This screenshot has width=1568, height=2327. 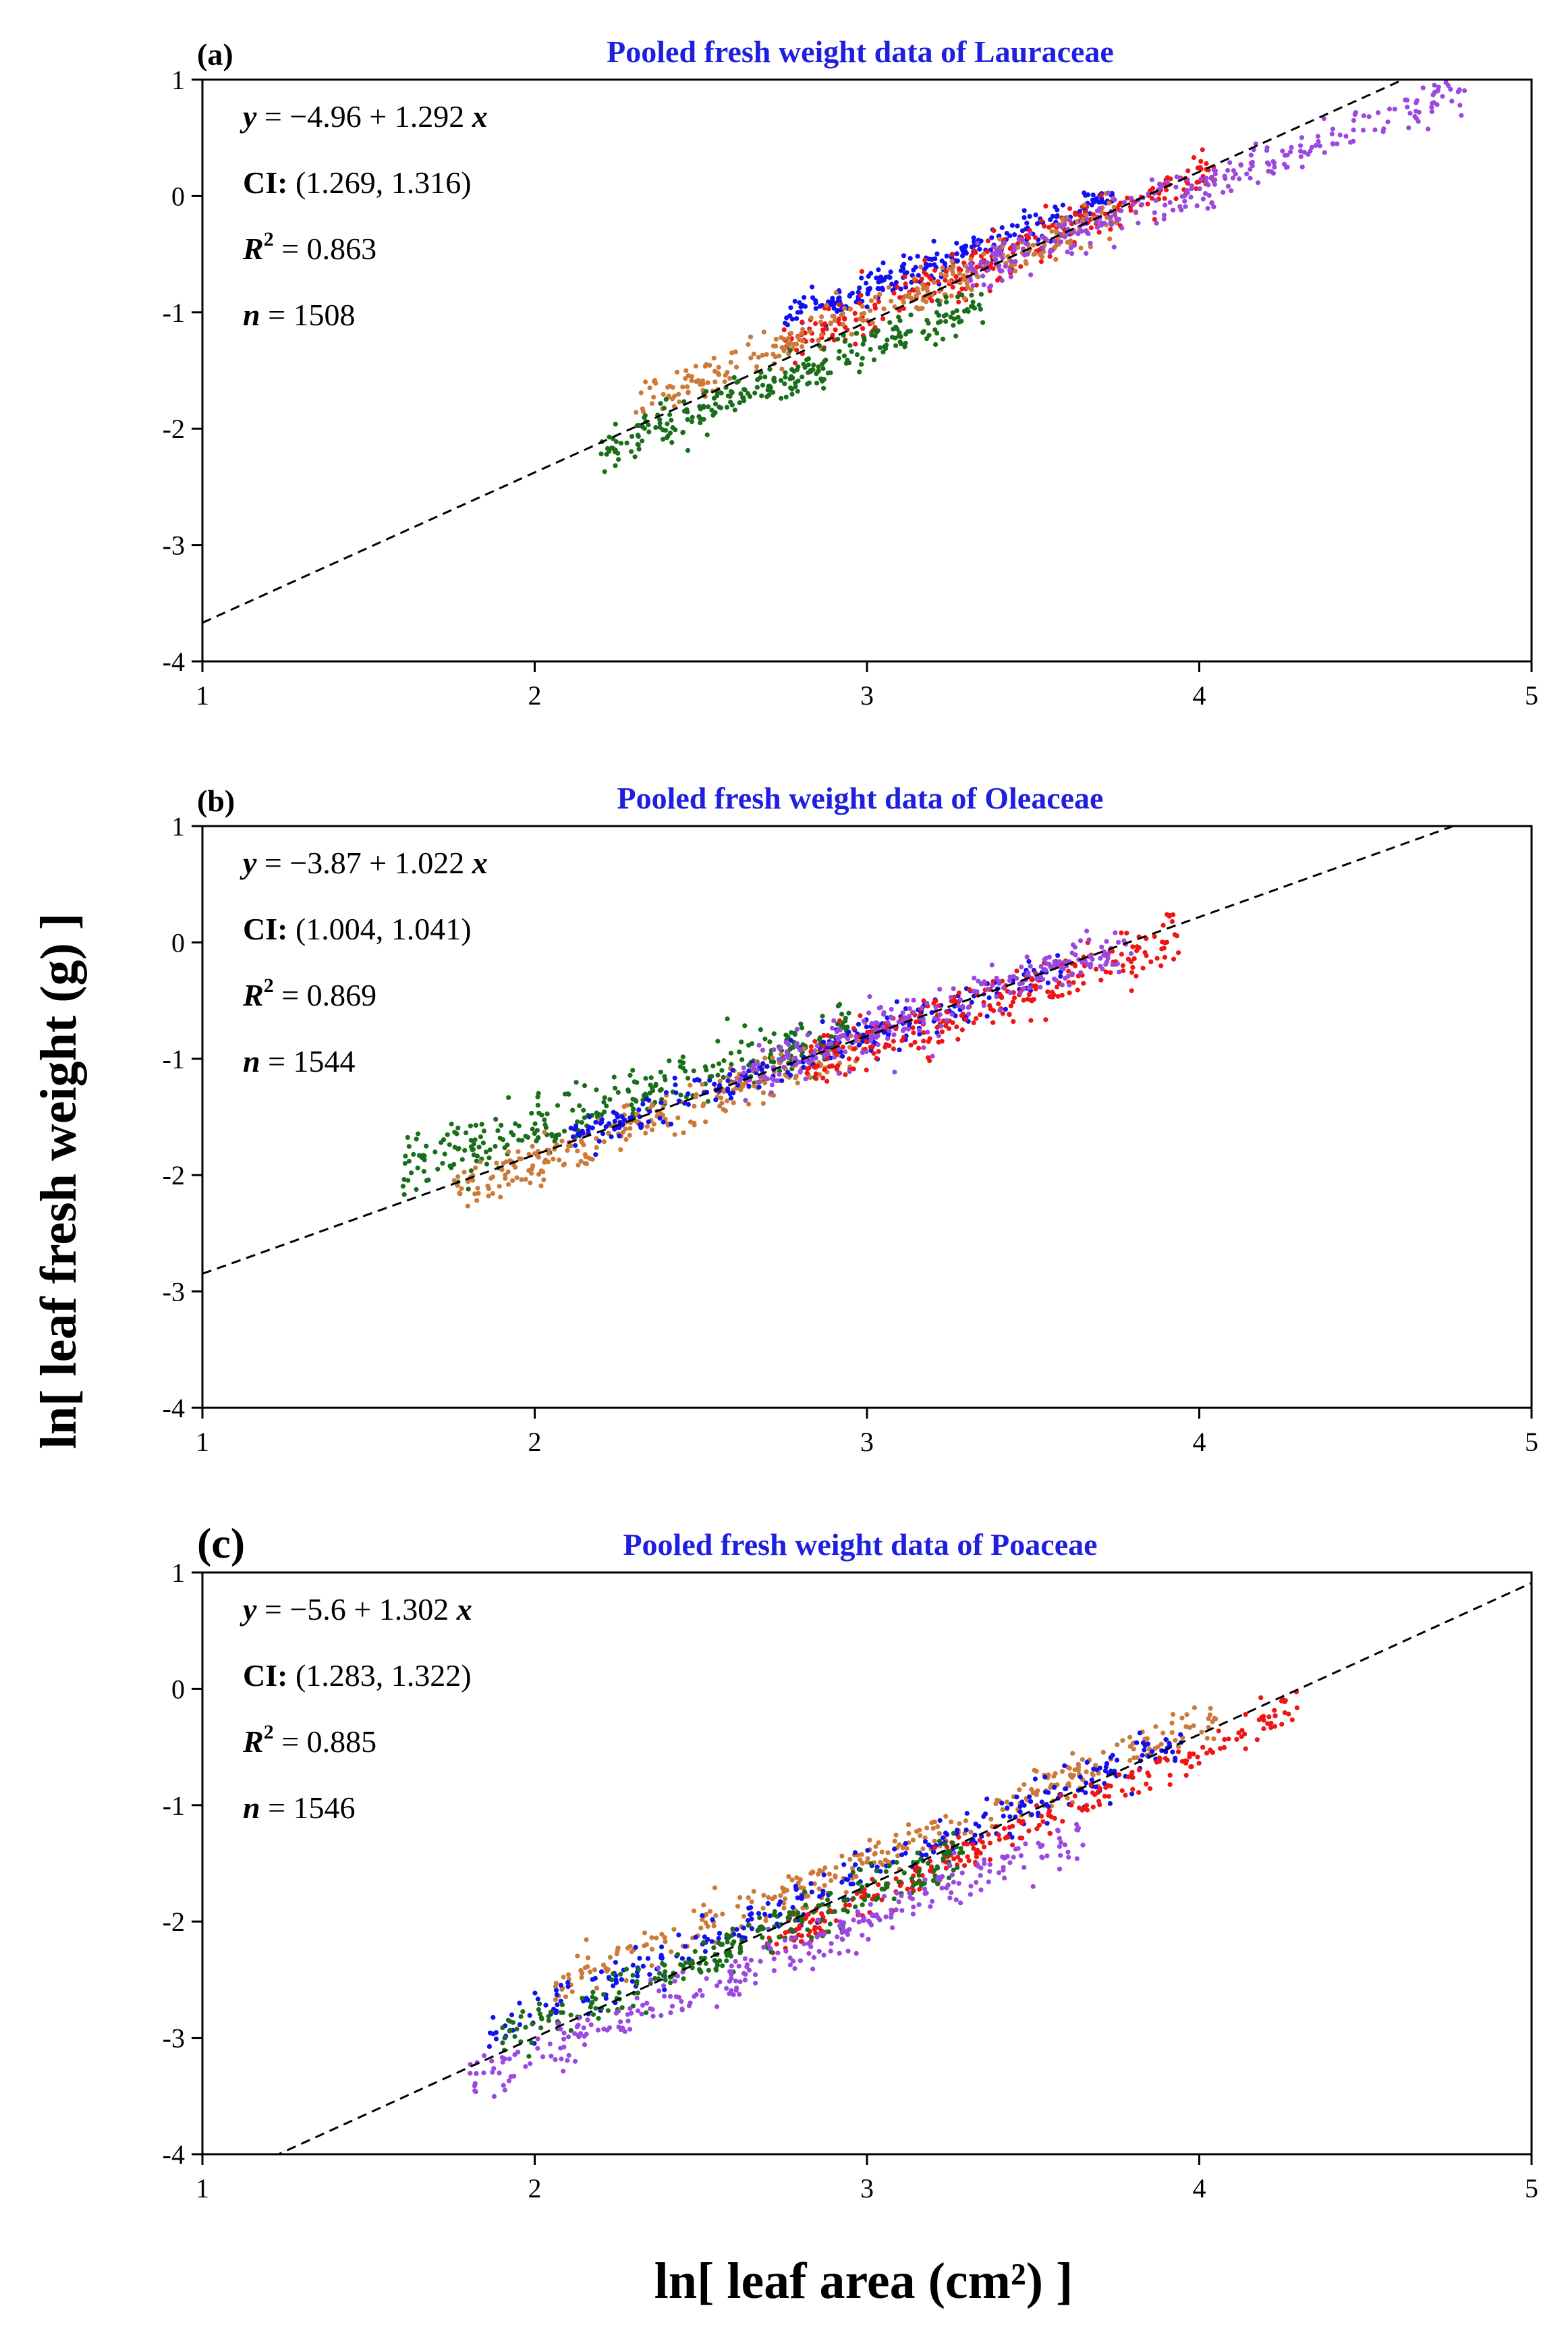 I want to click on equation: y = −3.87 + 1.022 x, so click(x=364, y=863).